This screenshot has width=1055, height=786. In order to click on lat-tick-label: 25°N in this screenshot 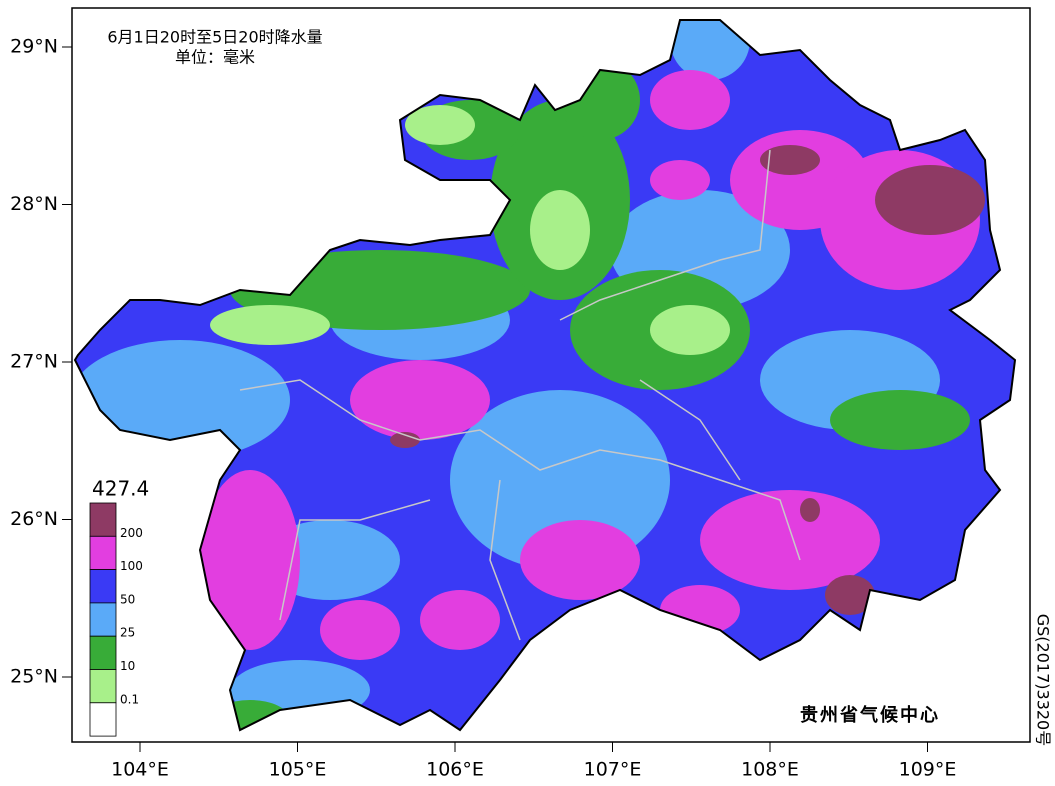, I will do `click(34, 677)`.